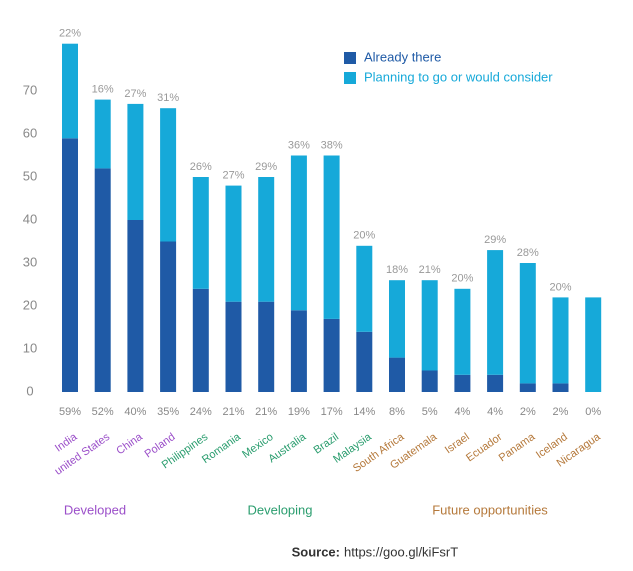 The height and width of the screenshot is (571, 633). Describe the element at coordinates (316, 551) in the screenshot. I see `source-label: Source:` at that location.